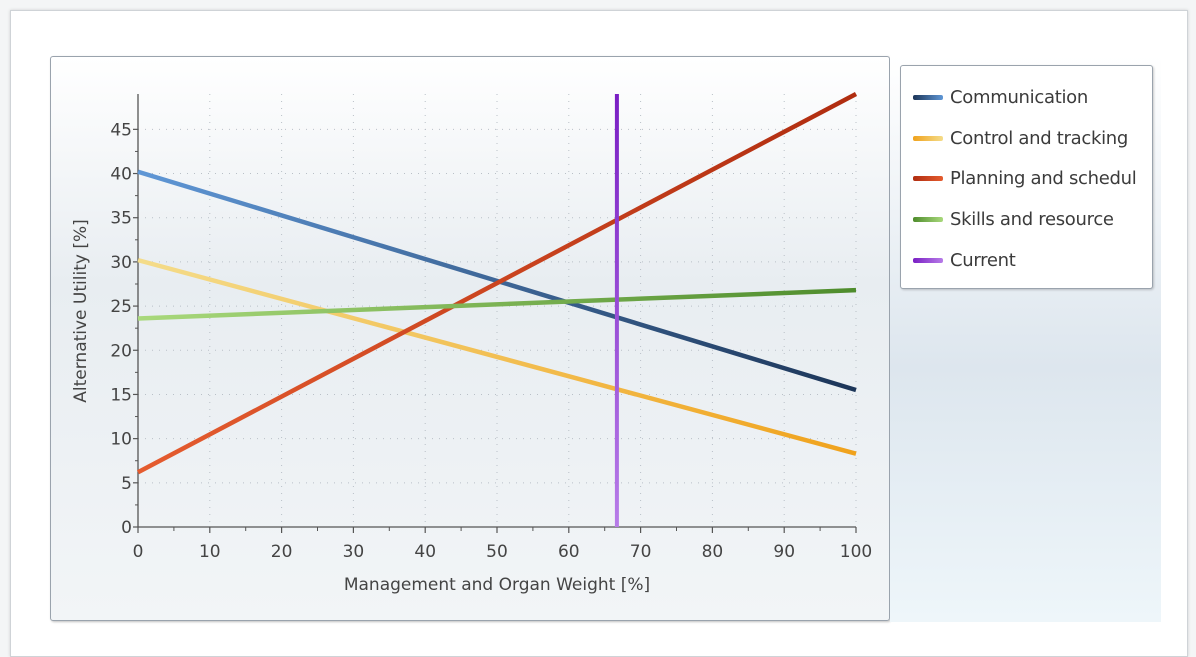  I want to click on x-axis-title: Management and Organ Weight [%], so click(497, 585).